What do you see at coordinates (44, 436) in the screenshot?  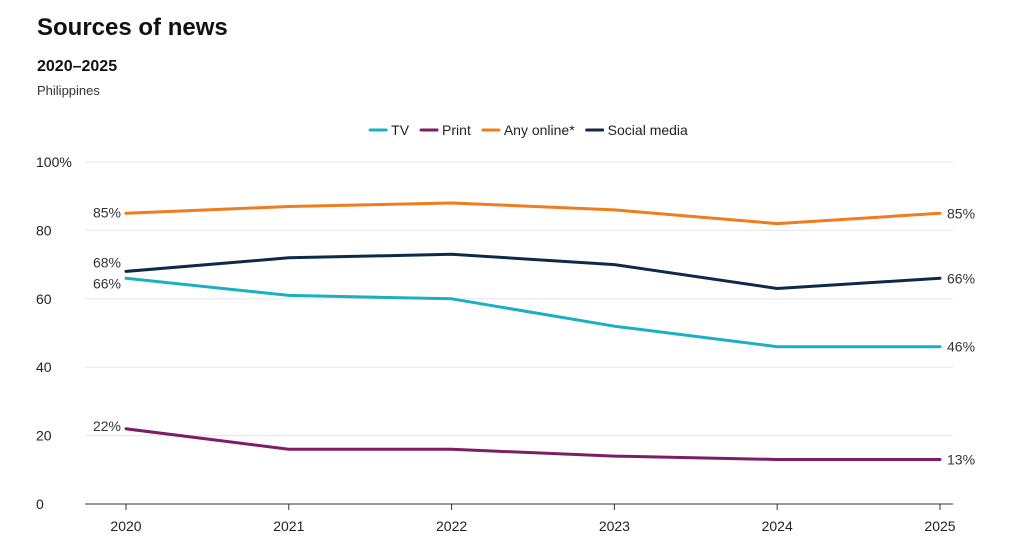 I see `y-tick-label: 20` at bounding box center [44, 436].